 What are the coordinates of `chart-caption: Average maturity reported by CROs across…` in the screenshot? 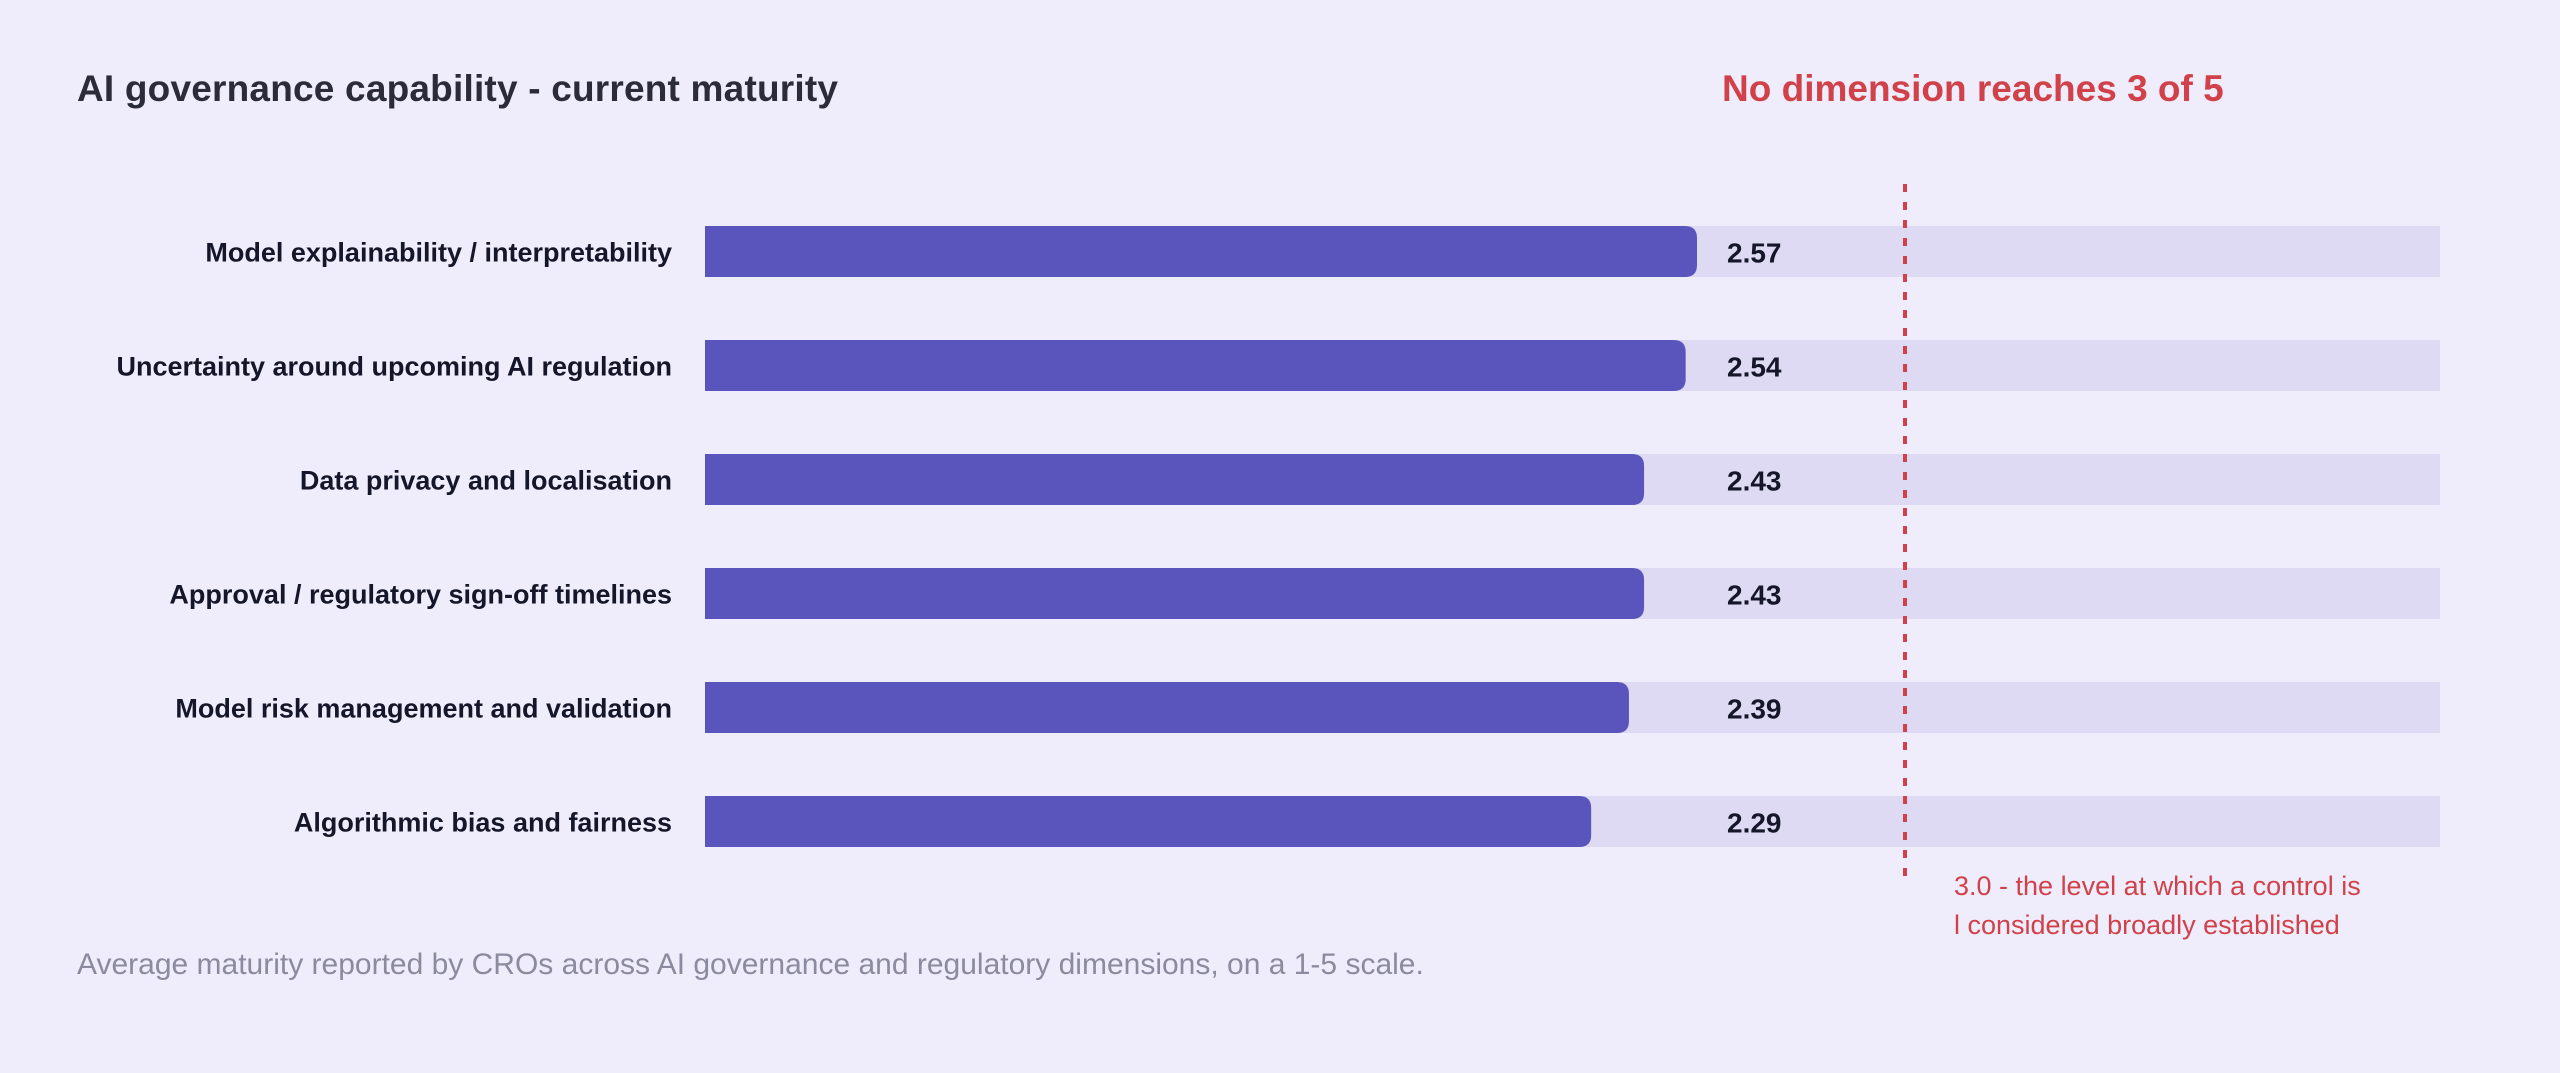 It's located at (750, 964).